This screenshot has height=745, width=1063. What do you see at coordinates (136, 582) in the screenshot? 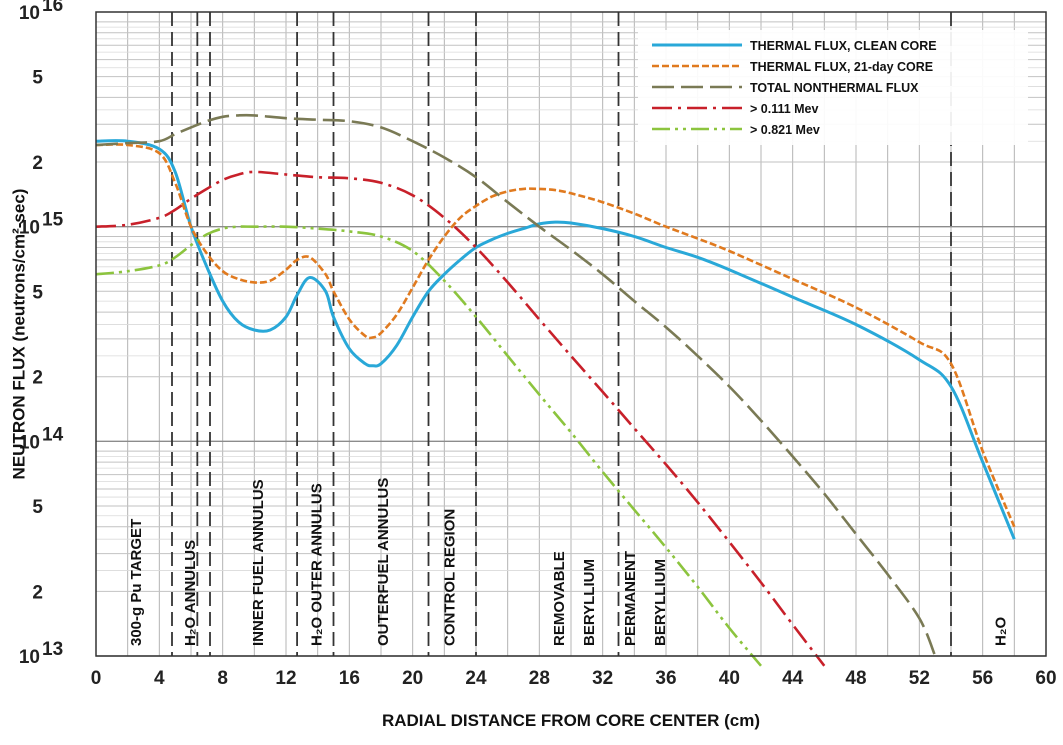
I see `region-label: 300-g Pu TARGET` at bounding box center [136, 582].